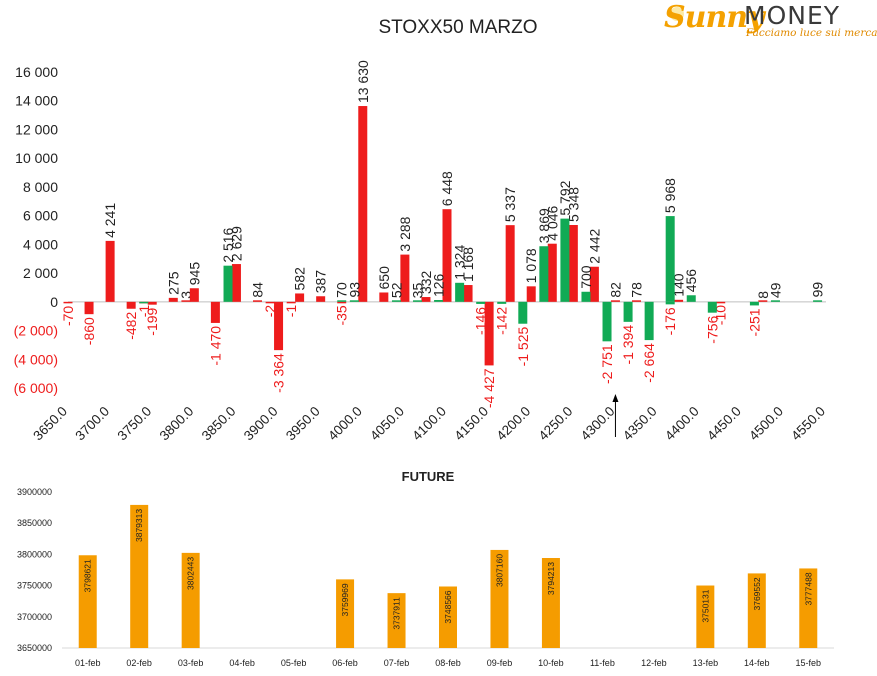  What do you see at coordinates (40, 273) in the screenshot?
I see `y-tick-label: 2 000` at bounding box center [40, 273].